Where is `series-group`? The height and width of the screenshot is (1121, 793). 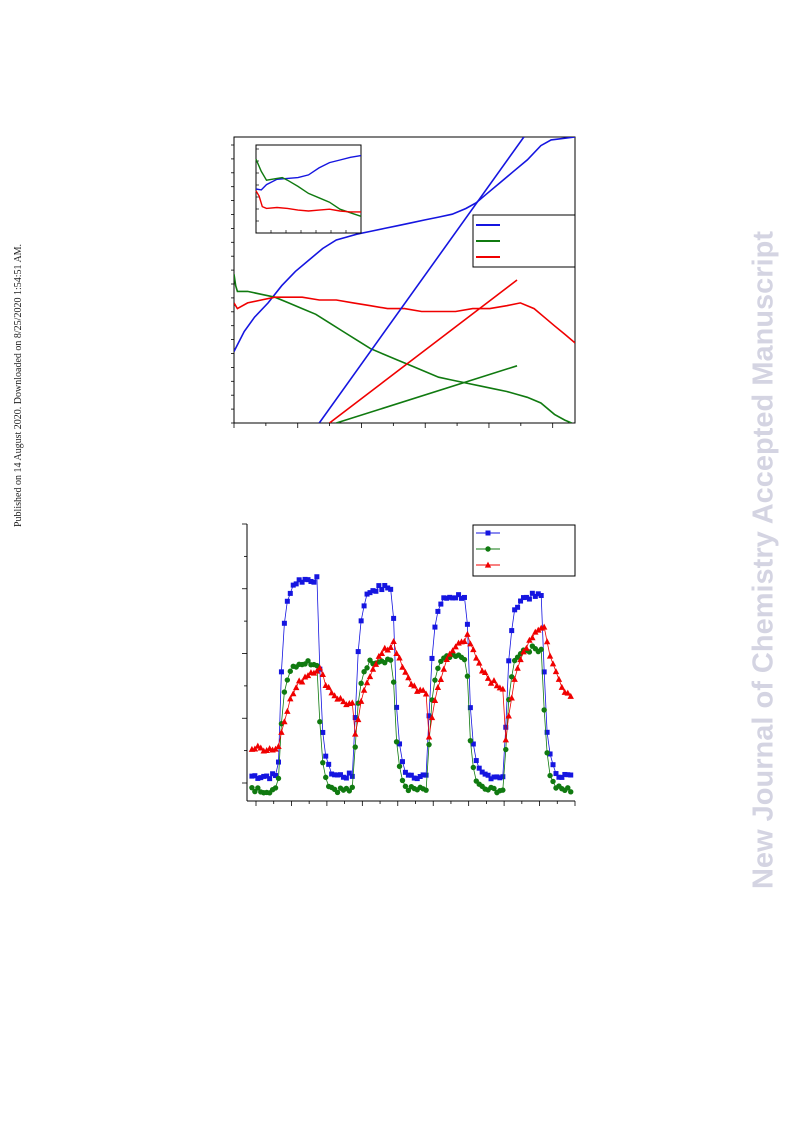
series-group is located at coordinates (404, 280).